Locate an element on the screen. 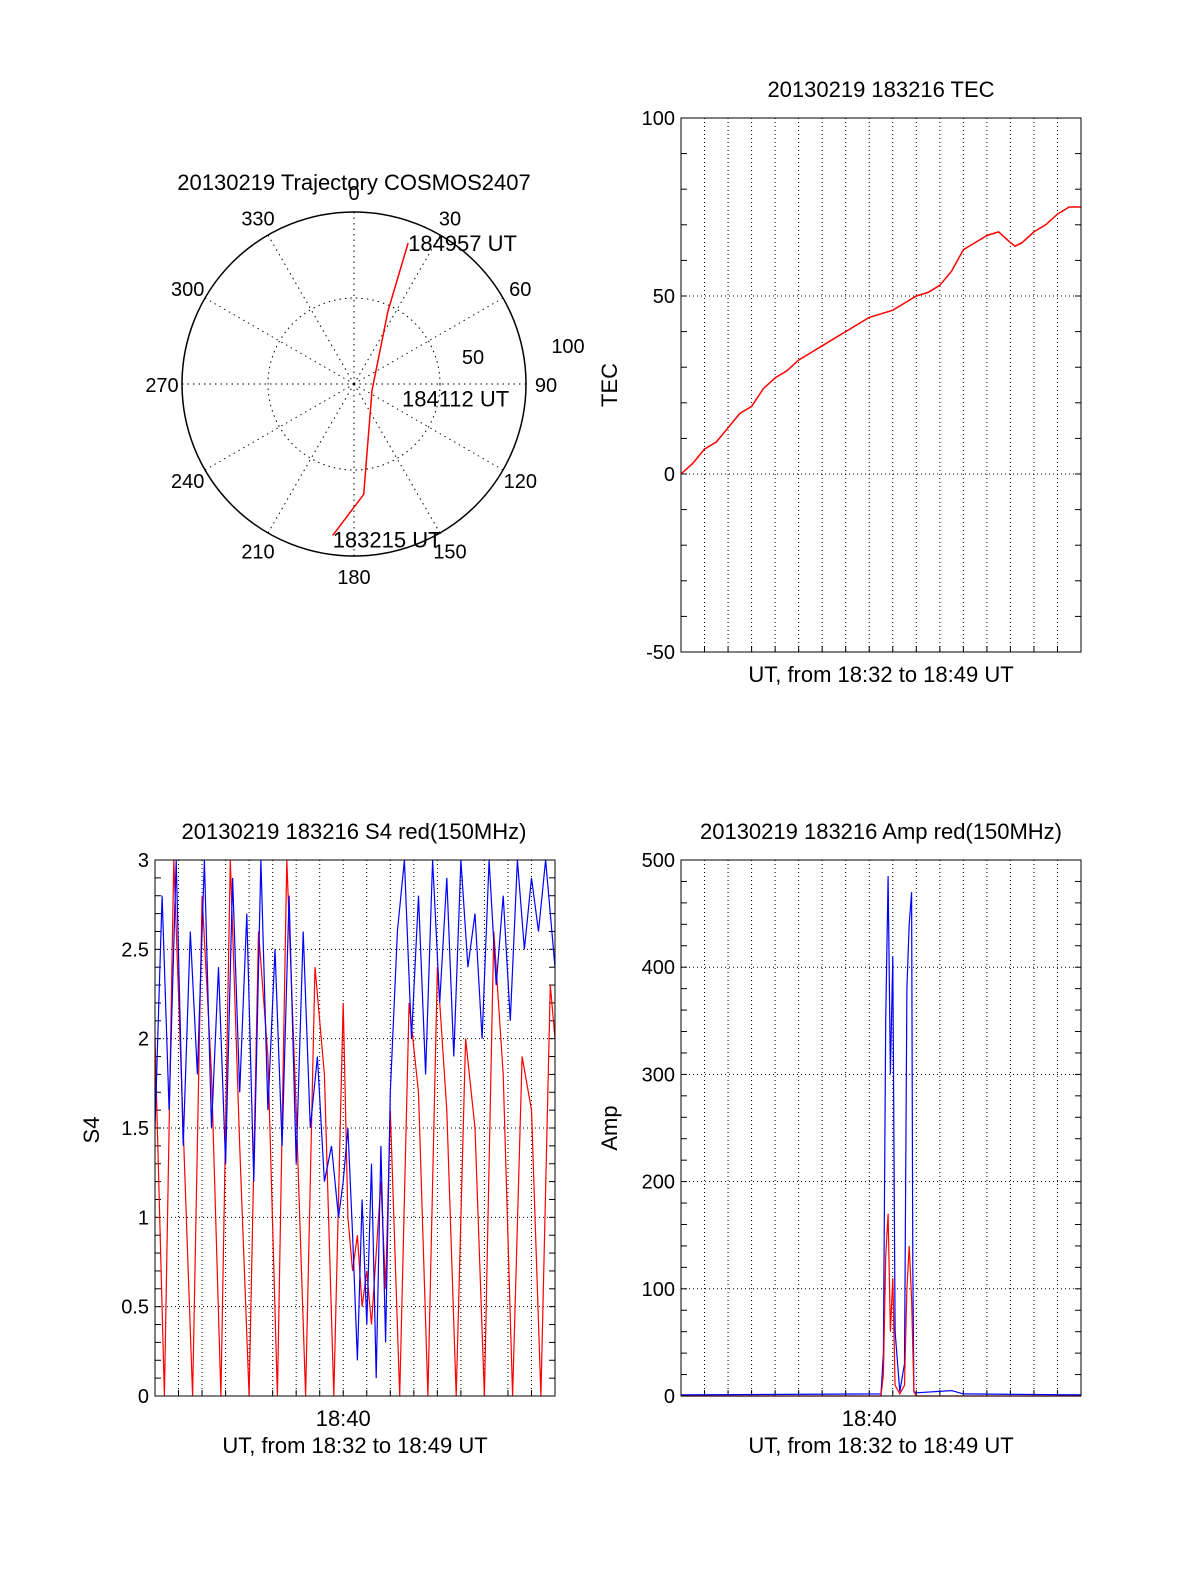 Image resolution: width=1200 pixels, height=1575 pixels. polar-grid is located at coordinates (354, 384).